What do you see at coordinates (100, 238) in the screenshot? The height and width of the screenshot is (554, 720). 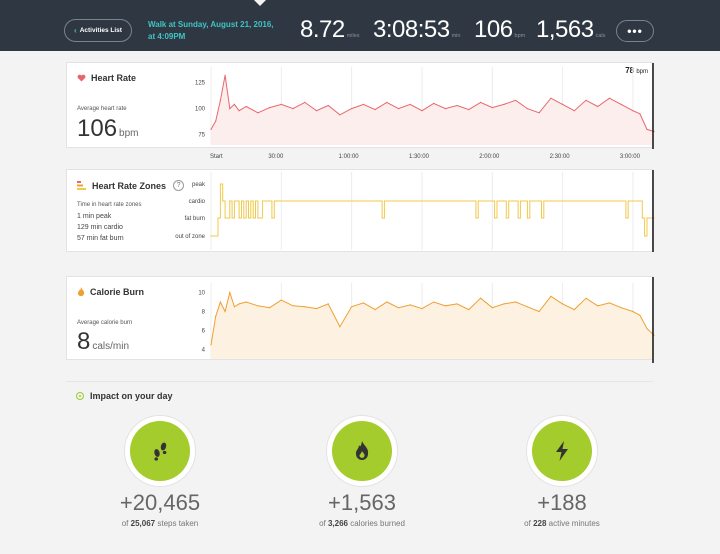 I see `zone-line-fat-burn: 57 min fat burn` at bounding box center [100, 238].